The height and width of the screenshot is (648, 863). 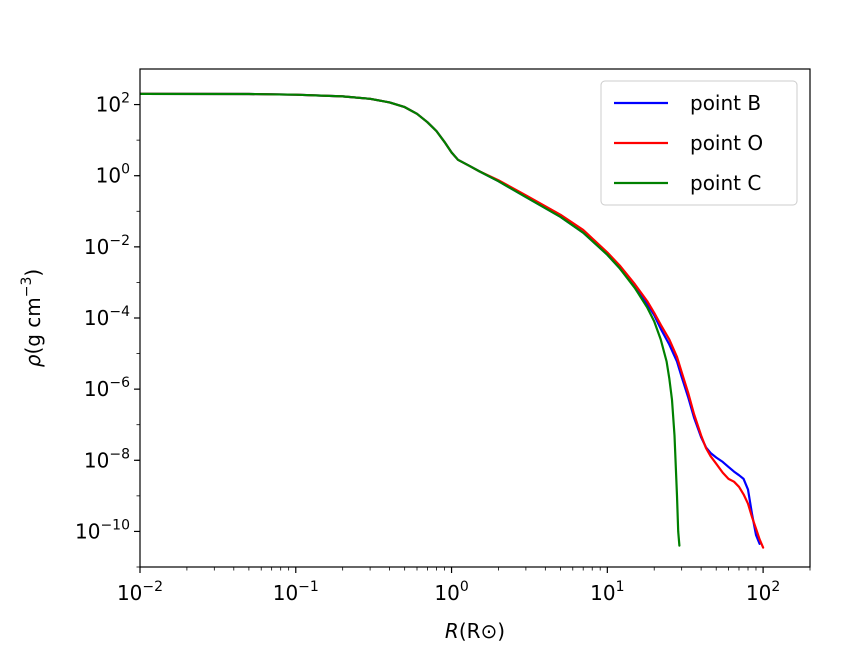 What do you see at coordinates (452, 631) in the screenshot?
I see `x-axis-label-symbol: R` at bounding box center [452, 631].